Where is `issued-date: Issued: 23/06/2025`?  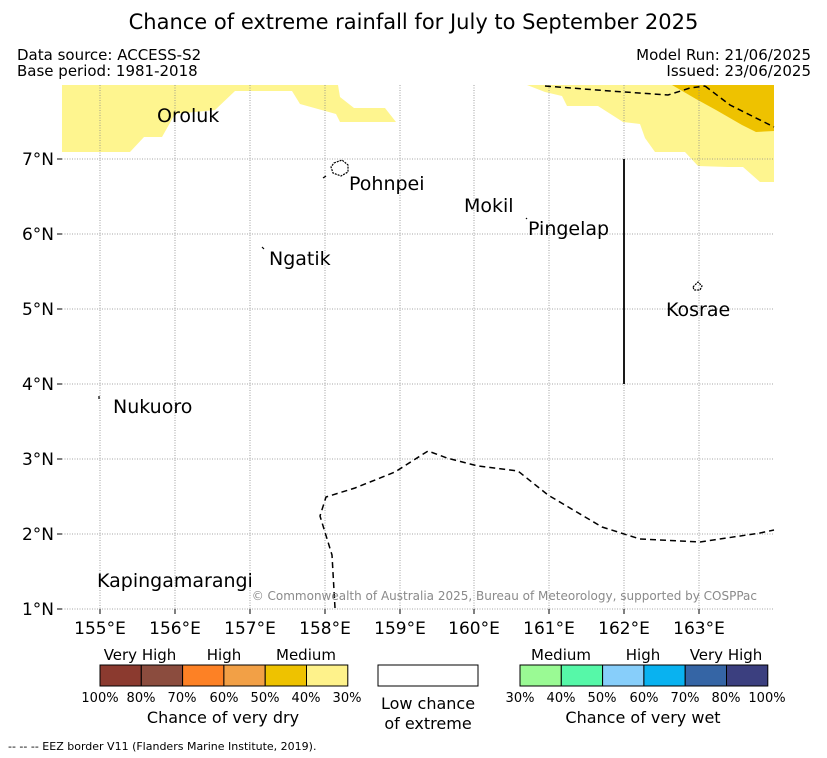 issued-date: Issued: 23/06/2025 is located at coordinates (738, 71).